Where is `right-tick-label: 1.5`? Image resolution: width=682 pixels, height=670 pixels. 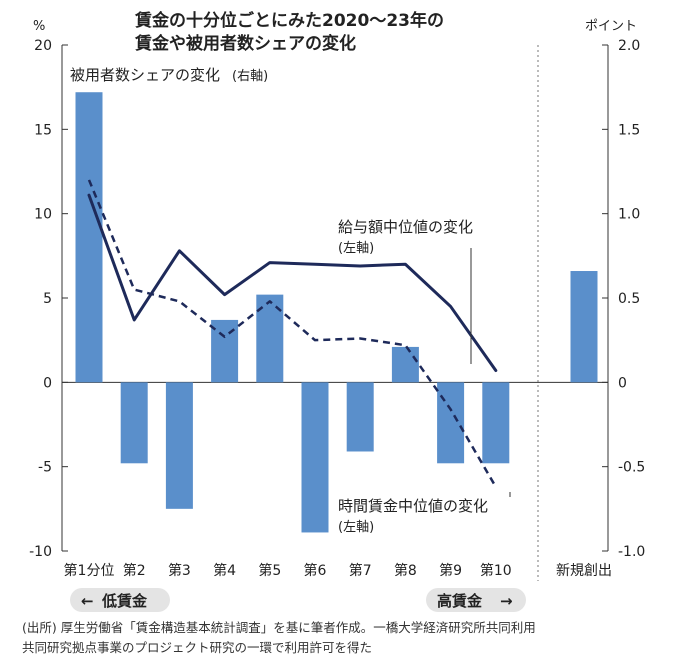
right-tick-label: 1.5 is located at coordinates (629, 130).